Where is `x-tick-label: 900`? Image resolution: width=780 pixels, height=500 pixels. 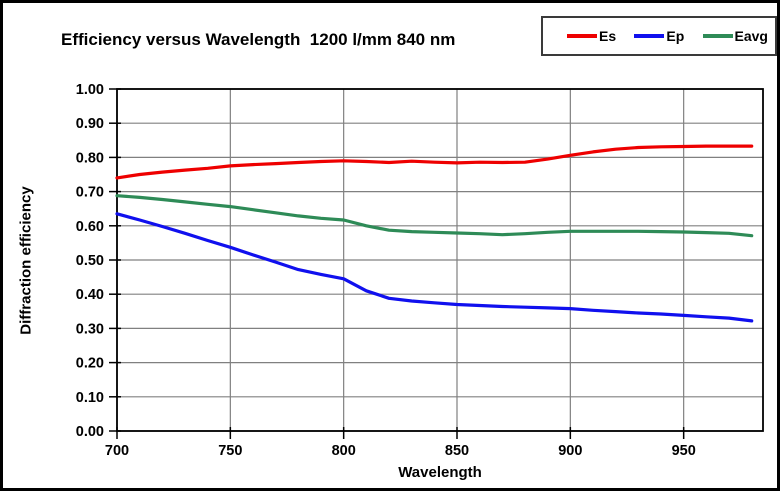
x-tick-label: 900 is located at coordinates (570, 451).